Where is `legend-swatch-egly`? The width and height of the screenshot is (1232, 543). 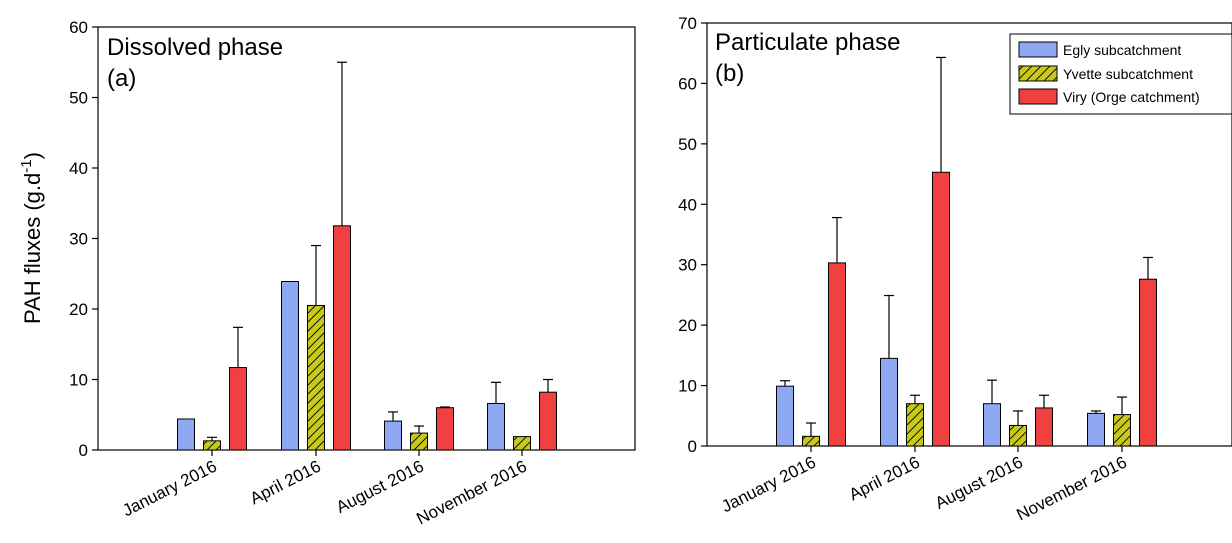
legend-swatch-egly is located at coordinates (1038, 49).